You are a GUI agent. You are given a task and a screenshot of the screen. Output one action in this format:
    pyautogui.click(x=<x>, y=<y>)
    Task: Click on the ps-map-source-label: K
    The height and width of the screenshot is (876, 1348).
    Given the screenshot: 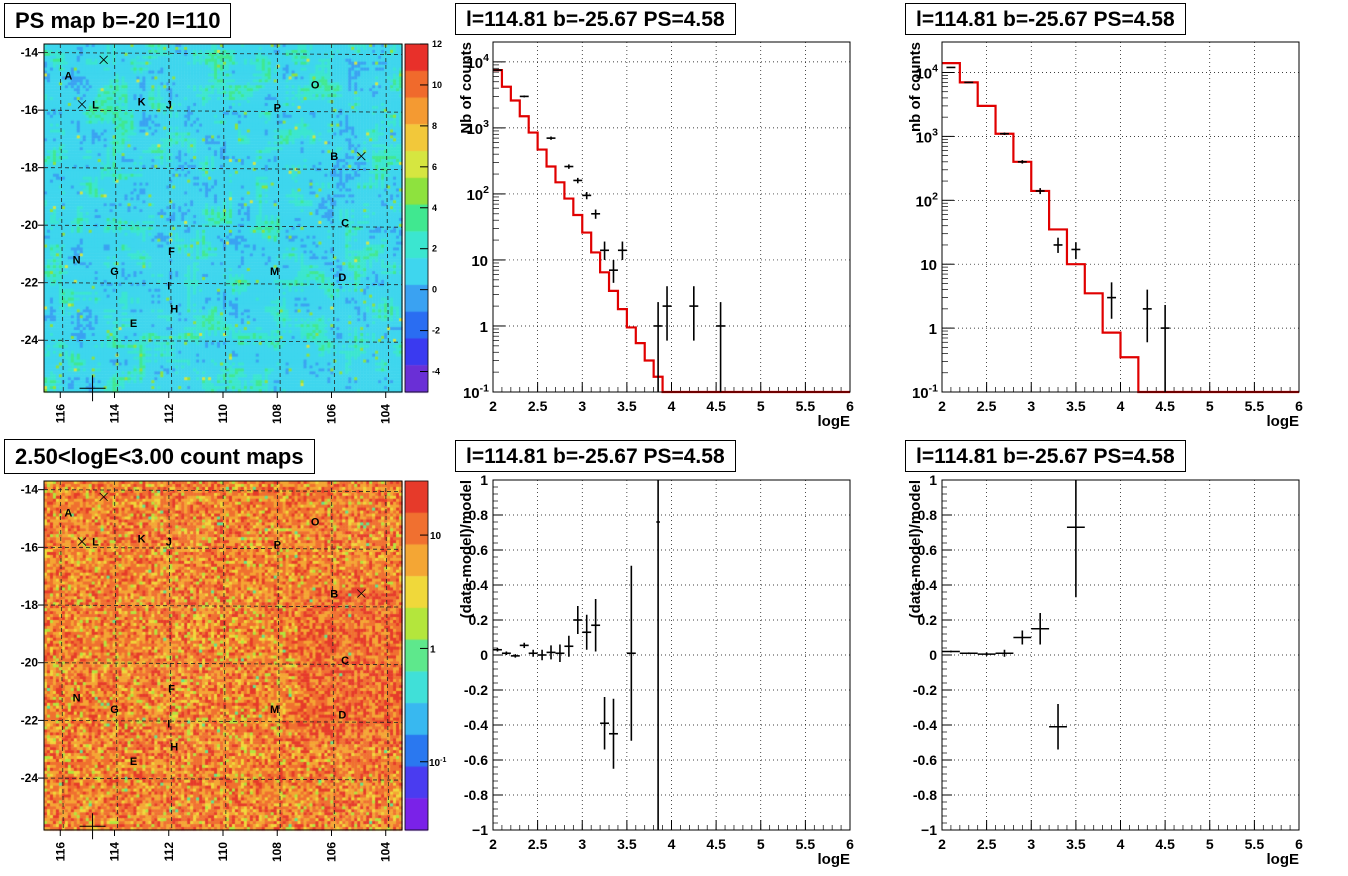 What is the action you would take?
    pyautogui.click(x=142, y=103)
    